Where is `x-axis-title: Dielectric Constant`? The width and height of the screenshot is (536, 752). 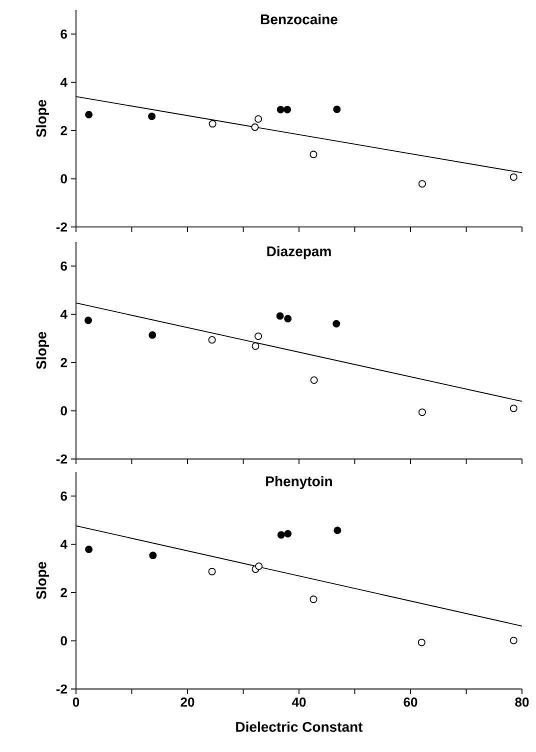 x-axis-title: Dielectric Constant is located at coordinates (299, 727).